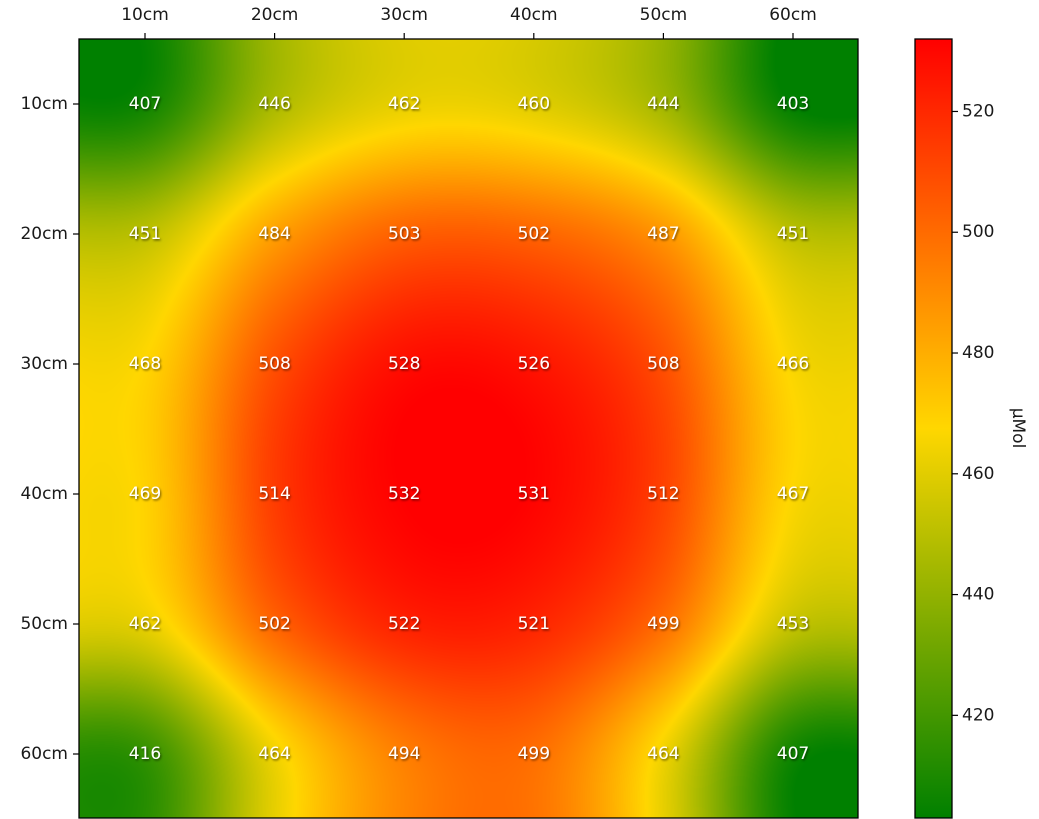 The width and height of the screenshot is (1039, 819). Describe the element at coordinates (404, 234) in the screenshot. I see `cell-value-label: 503` at that location.